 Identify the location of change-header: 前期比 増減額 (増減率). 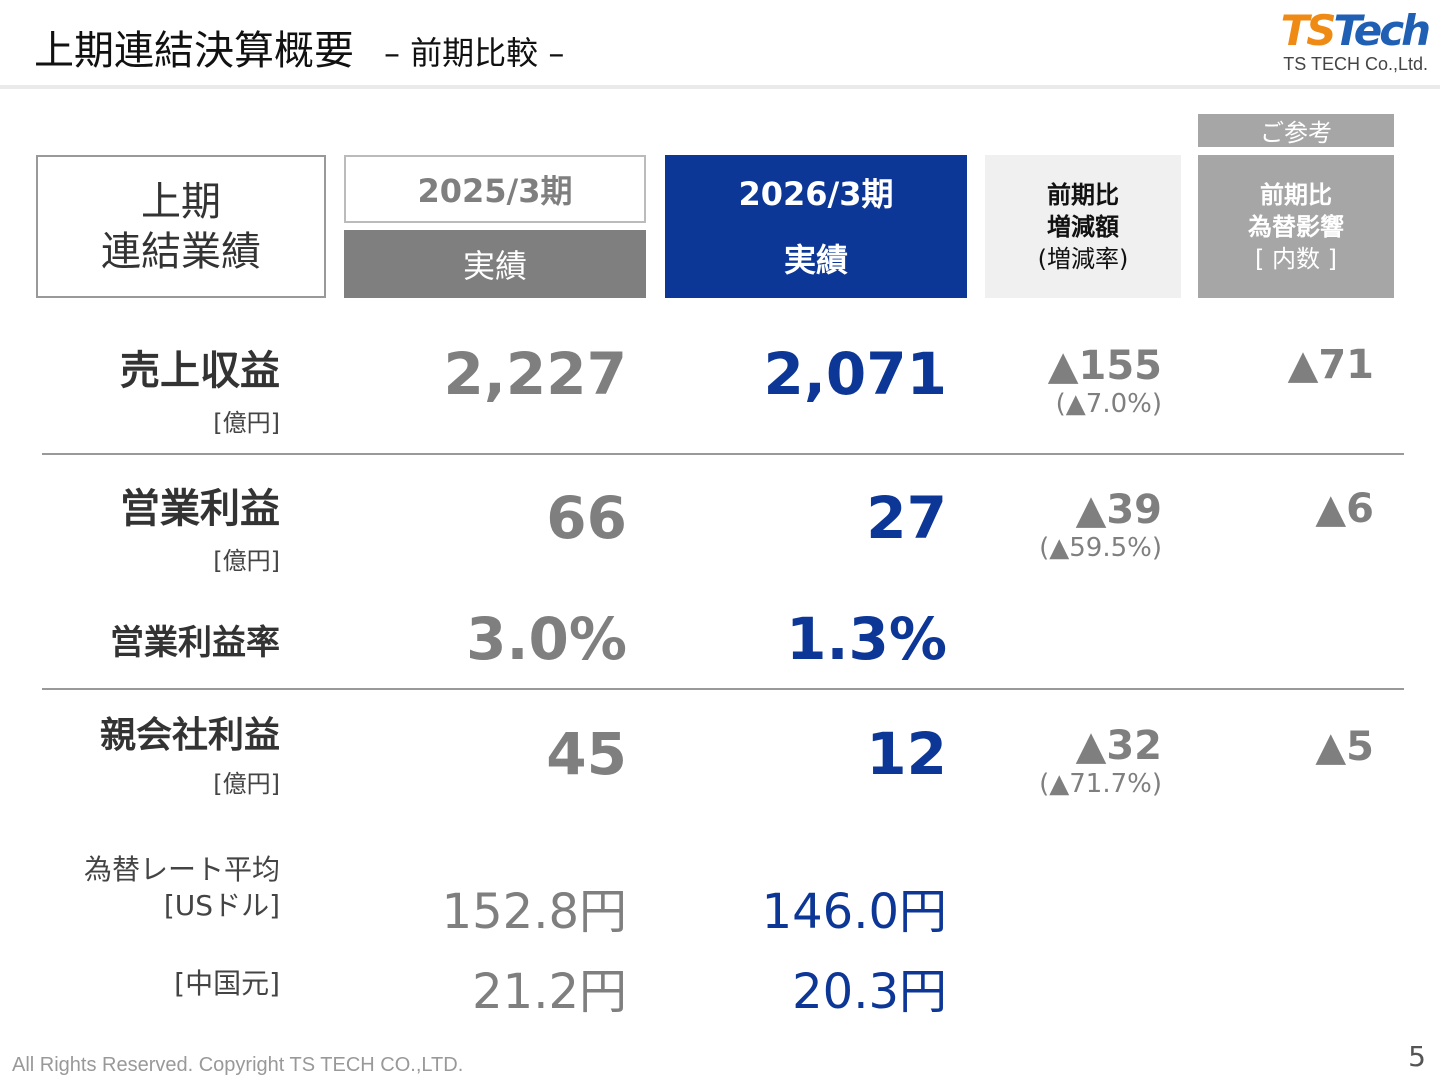
(1083, 226).